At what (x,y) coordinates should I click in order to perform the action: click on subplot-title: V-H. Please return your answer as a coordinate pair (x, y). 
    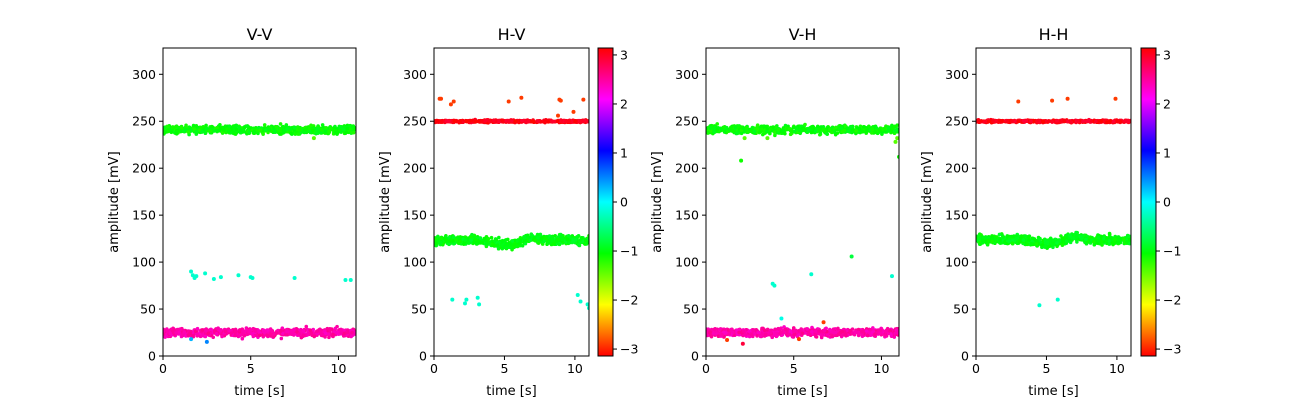
    Looking at the image, I should click on (803, 34).